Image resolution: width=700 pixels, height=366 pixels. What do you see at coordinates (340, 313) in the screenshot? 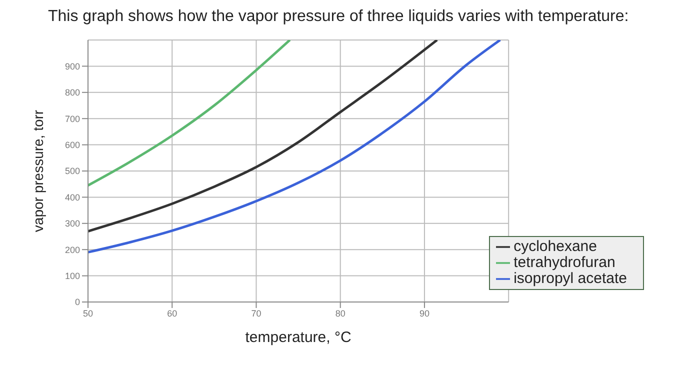
I see `x-tick-label: 80` at bounding box center [340, 313].